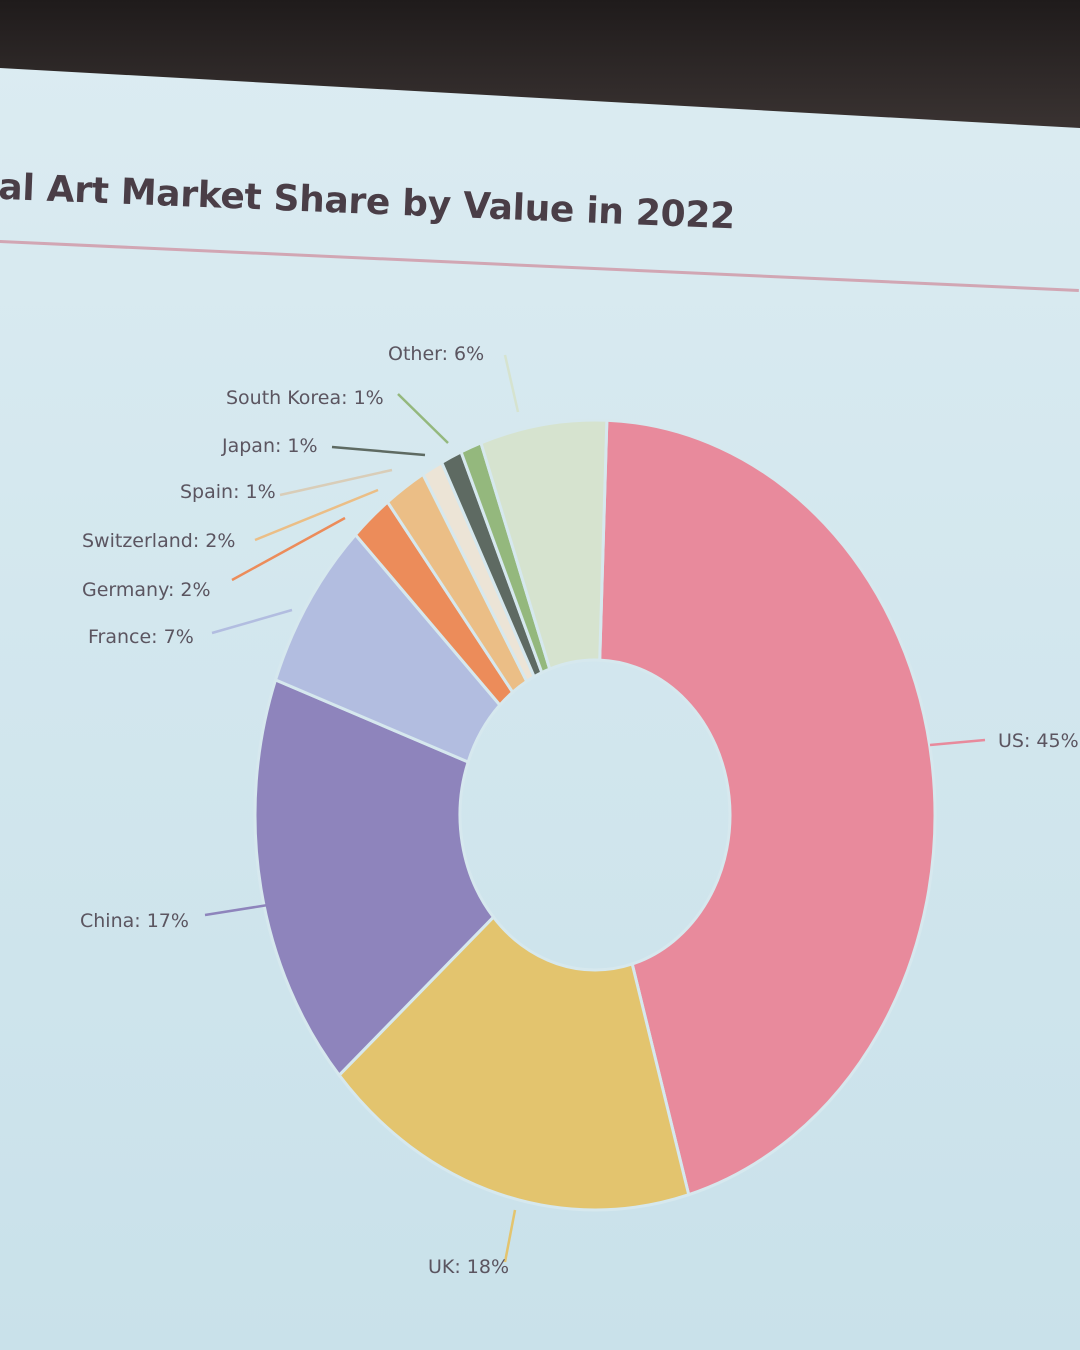 The width and height of the screenshot is (1080, 1350). I want to click on slice-label-uk: UK: 18%, so click(468, 1267).